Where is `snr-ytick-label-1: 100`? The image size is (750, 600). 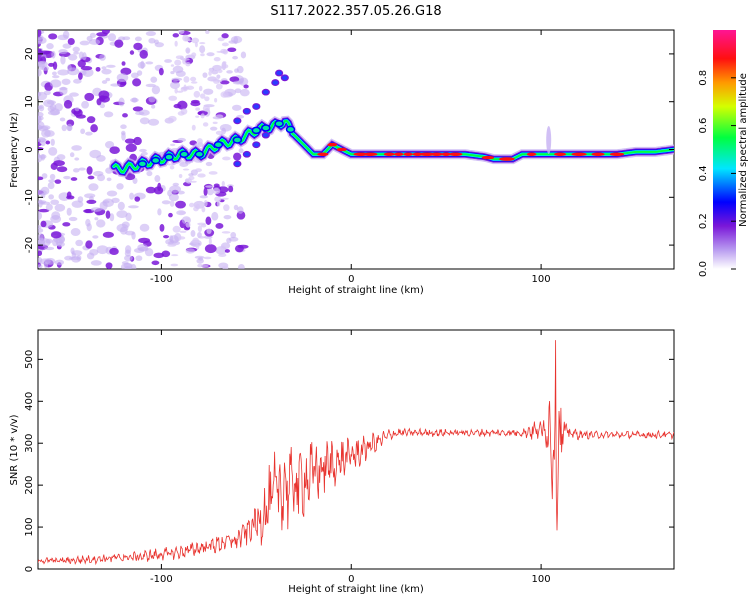 snr-ytick-label-1: 100 is located at coordinates (29, 527).